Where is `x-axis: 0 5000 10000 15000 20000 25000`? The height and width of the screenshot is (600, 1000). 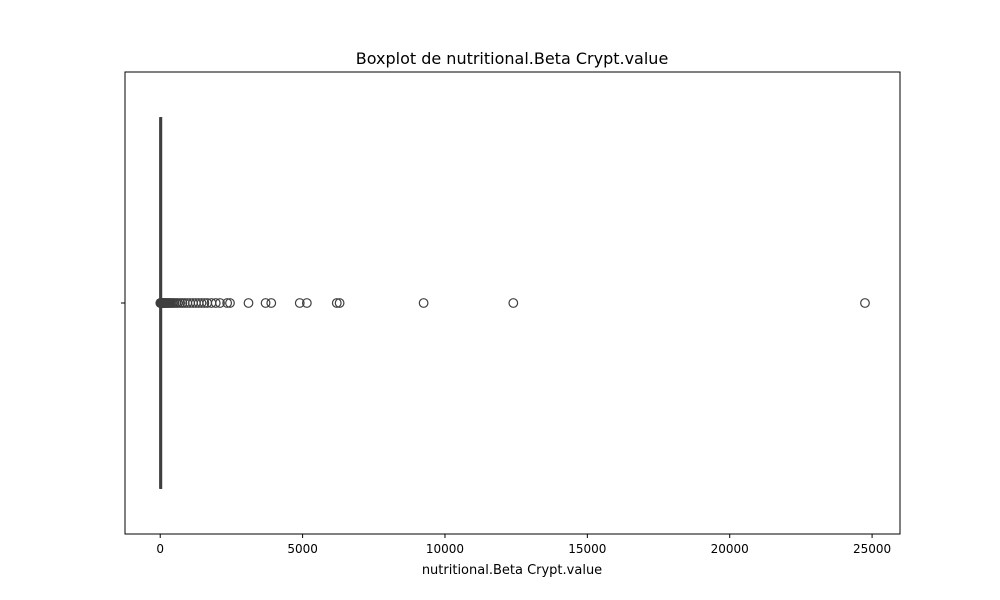
x-axis: 0 5000 10000 15000 20000 25000 is located at coordinates (523, 545).